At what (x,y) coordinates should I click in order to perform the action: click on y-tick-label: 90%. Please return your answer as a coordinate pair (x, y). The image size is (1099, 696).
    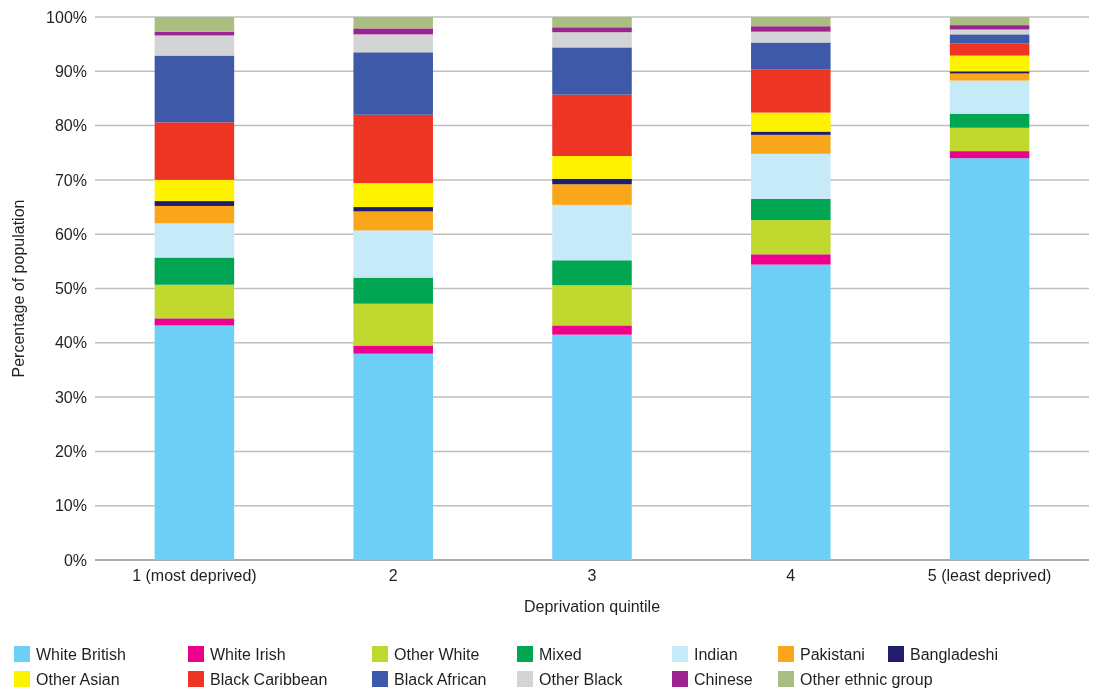
    Looking at the image, I should click on (70, 71).